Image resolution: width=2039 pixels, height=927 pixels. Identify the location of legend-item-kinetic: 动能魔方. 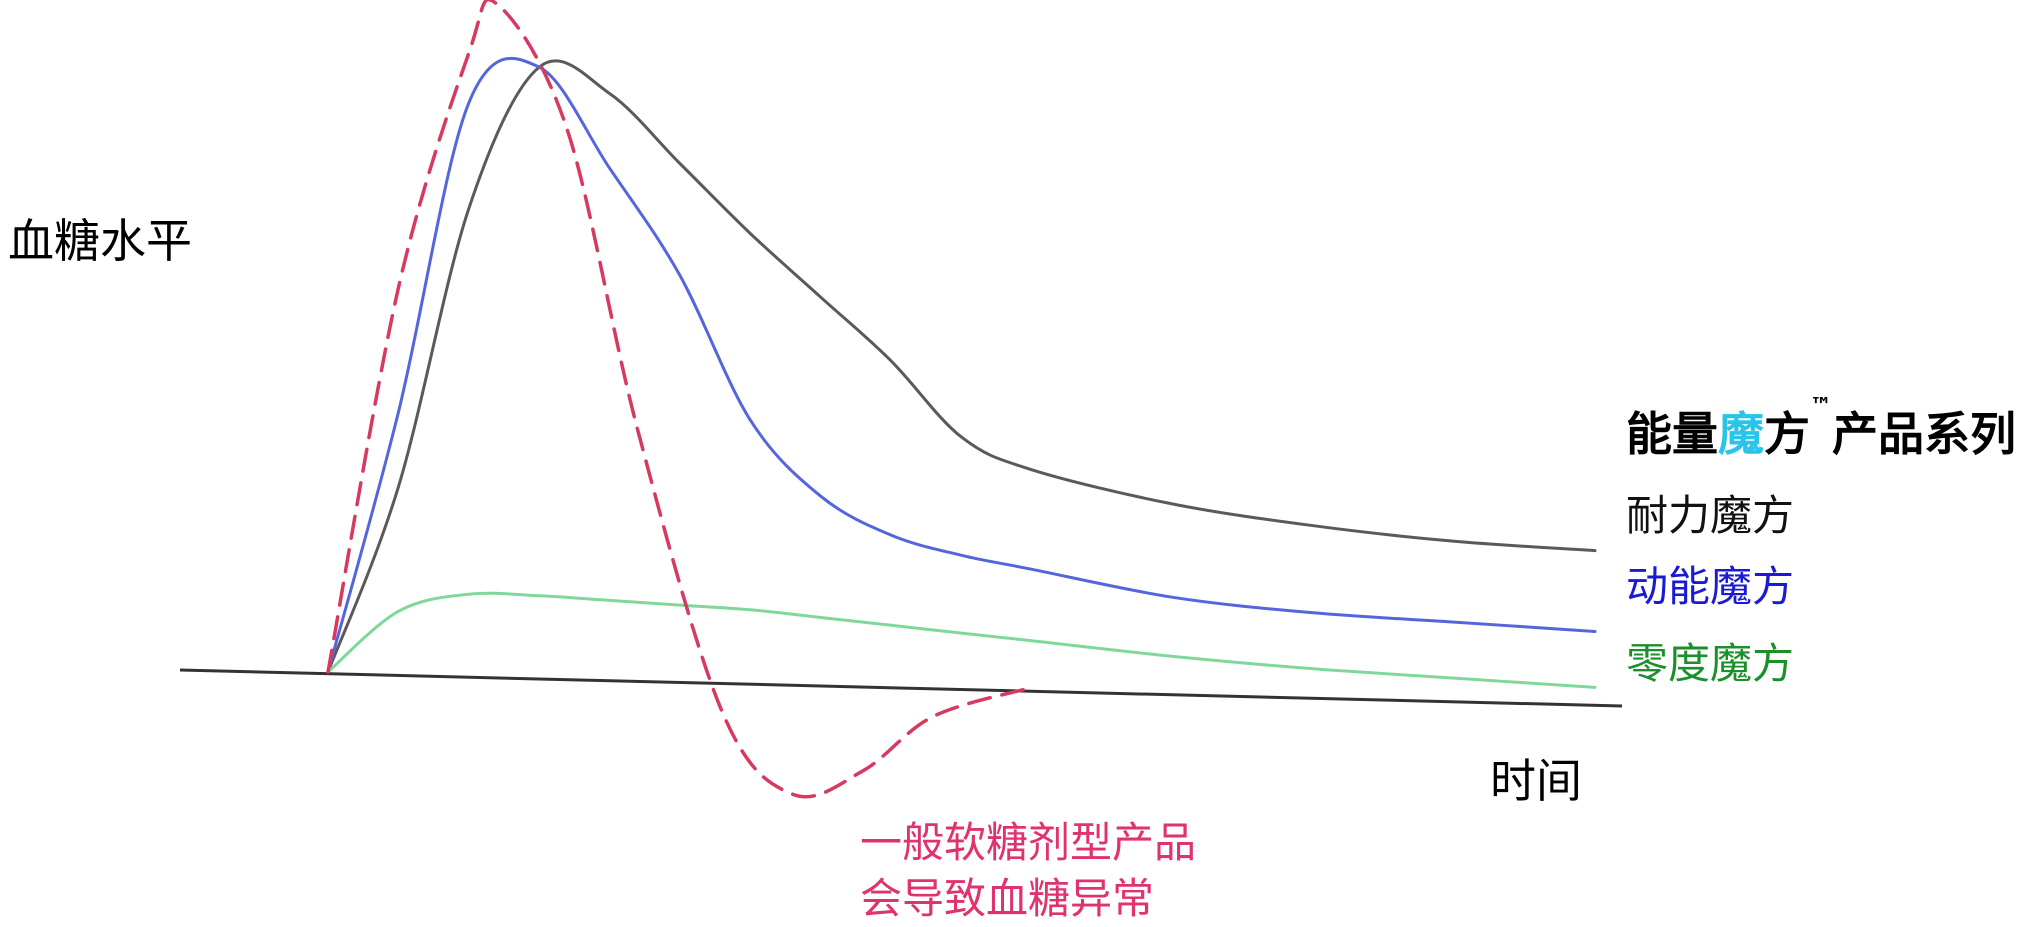
(1710, 586).